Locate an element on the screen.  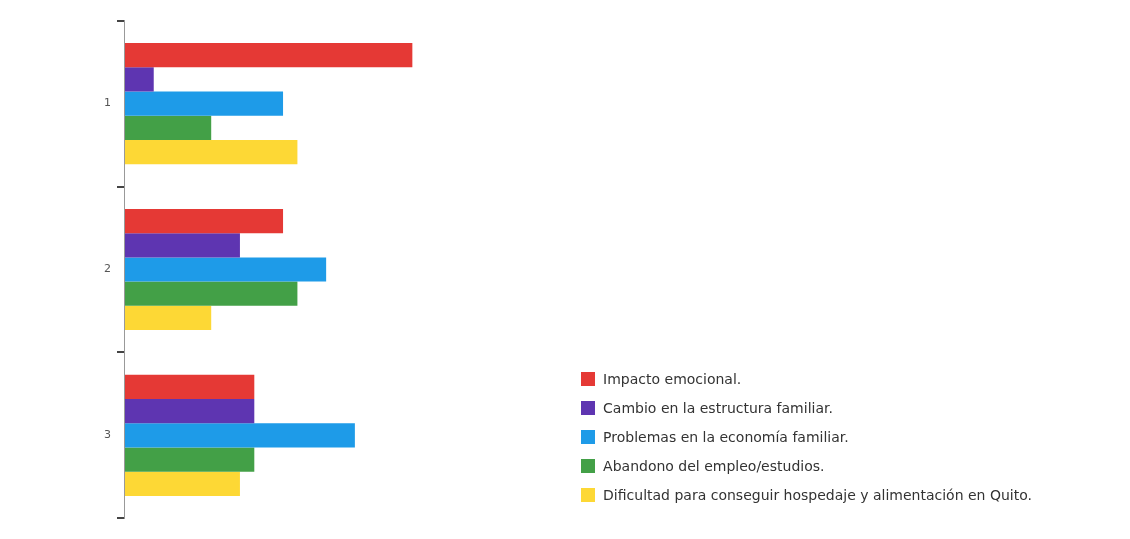
legend-label: Dificultad para conseguir hospedaje y alimentación en Quito. is located at coordinates (817, 494).